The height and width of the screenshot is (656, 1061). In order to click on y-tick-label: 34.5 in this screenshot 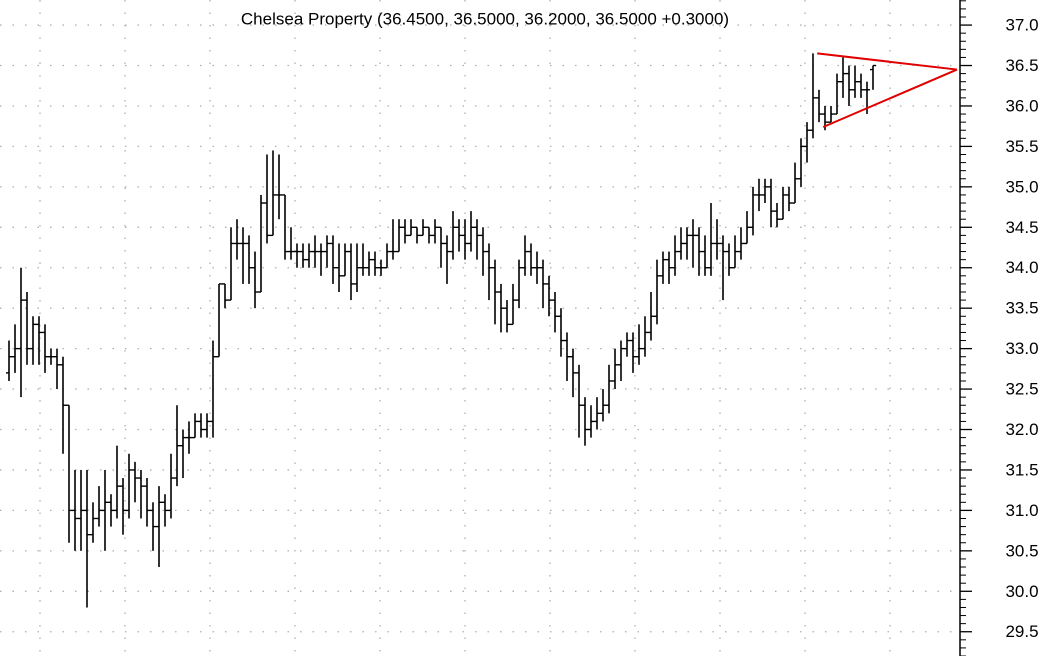, I will do `click(1021, 227)`.